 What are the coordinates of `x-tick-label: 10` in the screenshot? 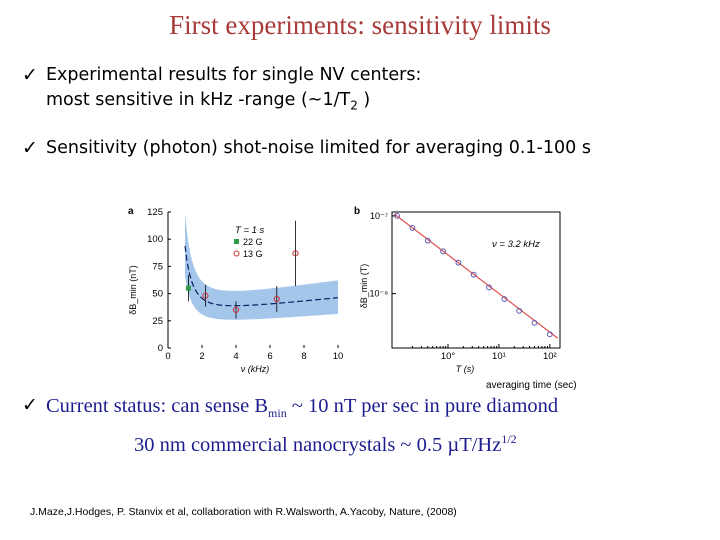 It's located at (338, 356).